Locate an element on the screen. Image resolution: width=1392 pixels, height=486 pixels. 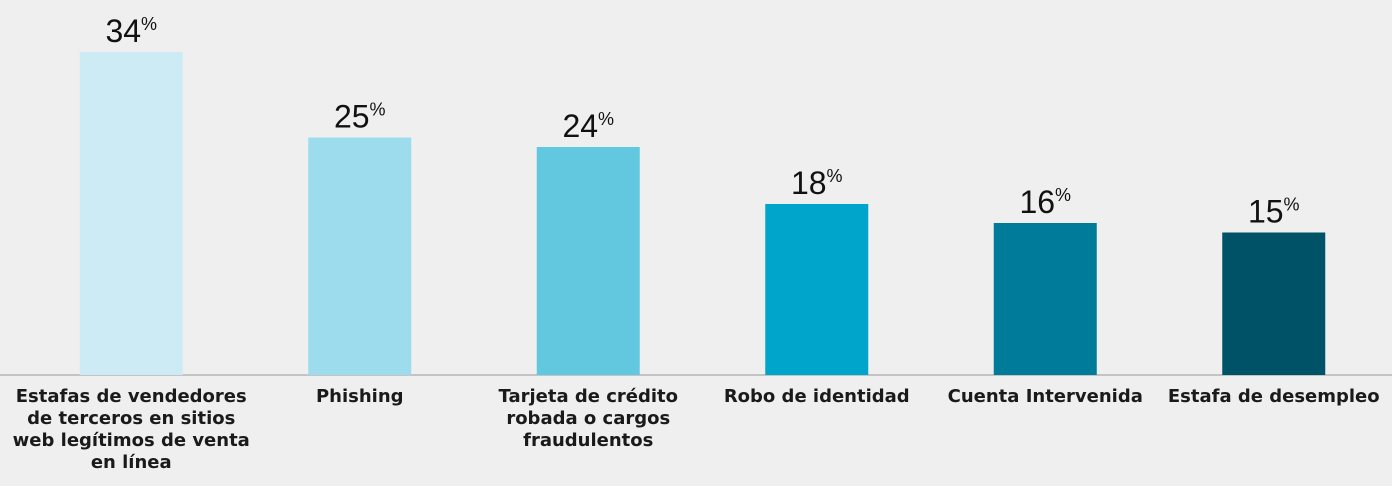
x-tick-label: Robo de identidad is located at coordinates (816, 396).